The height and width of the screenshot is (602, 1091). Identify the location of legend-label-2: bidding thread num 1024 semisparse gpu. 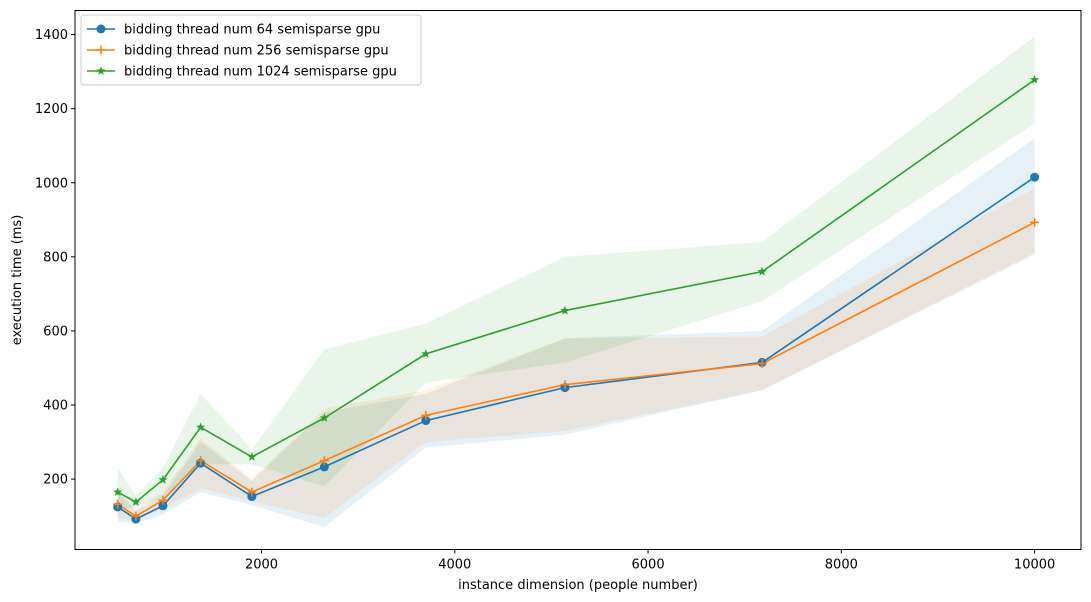
(260, 72).